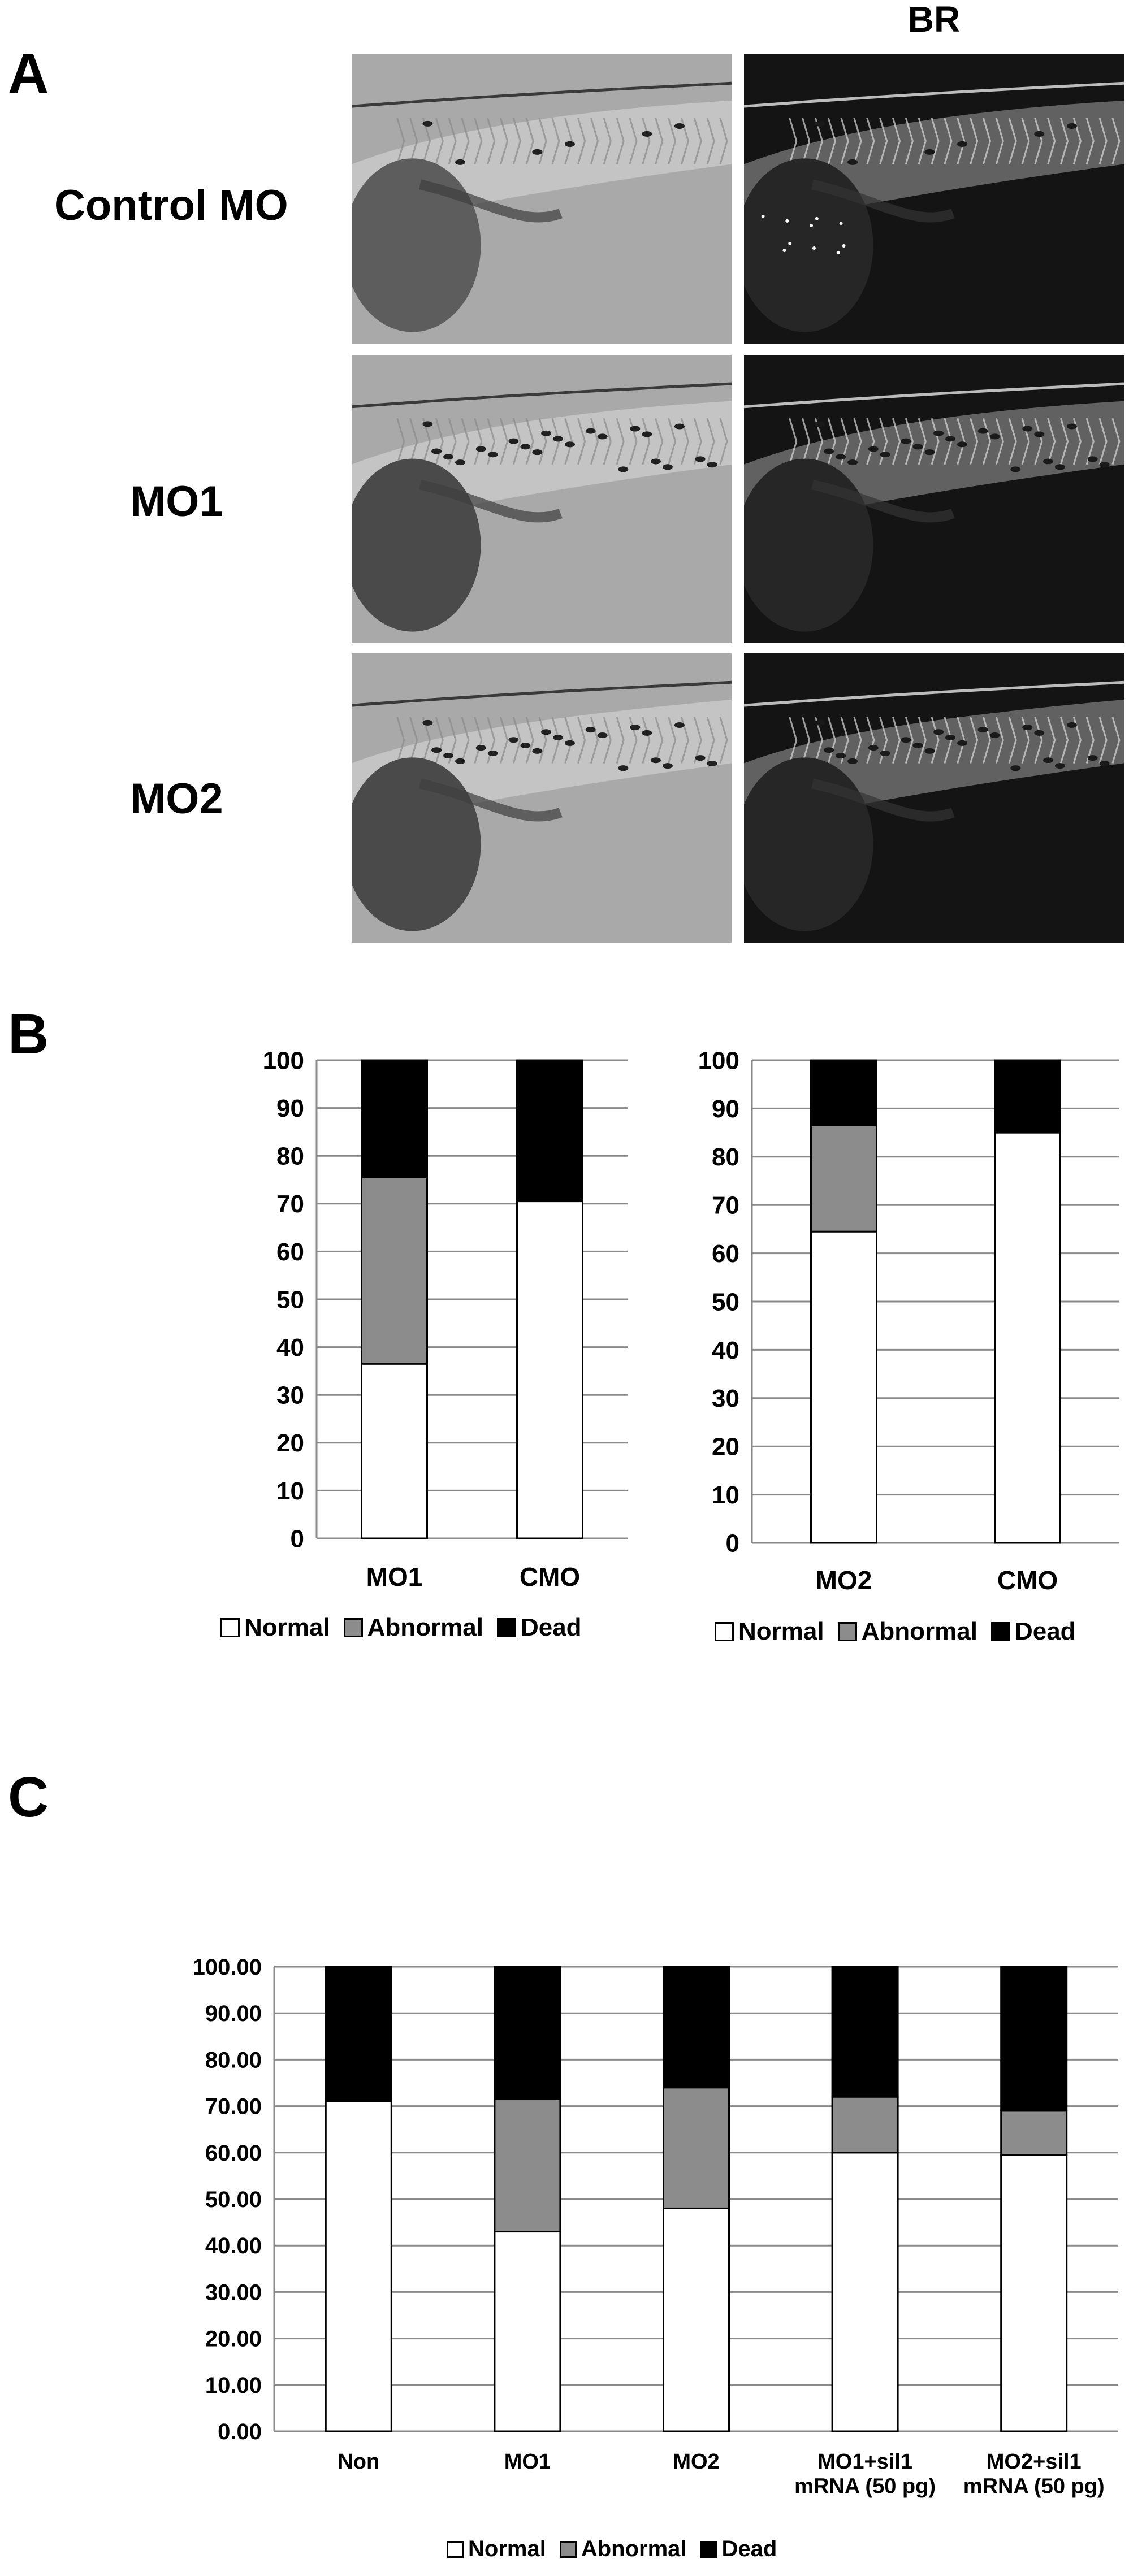  I want to click on chart-1-group: 0 10 20 30 40 50 60 70 80 90 100 MO2 CMO, so click(908, 1321).